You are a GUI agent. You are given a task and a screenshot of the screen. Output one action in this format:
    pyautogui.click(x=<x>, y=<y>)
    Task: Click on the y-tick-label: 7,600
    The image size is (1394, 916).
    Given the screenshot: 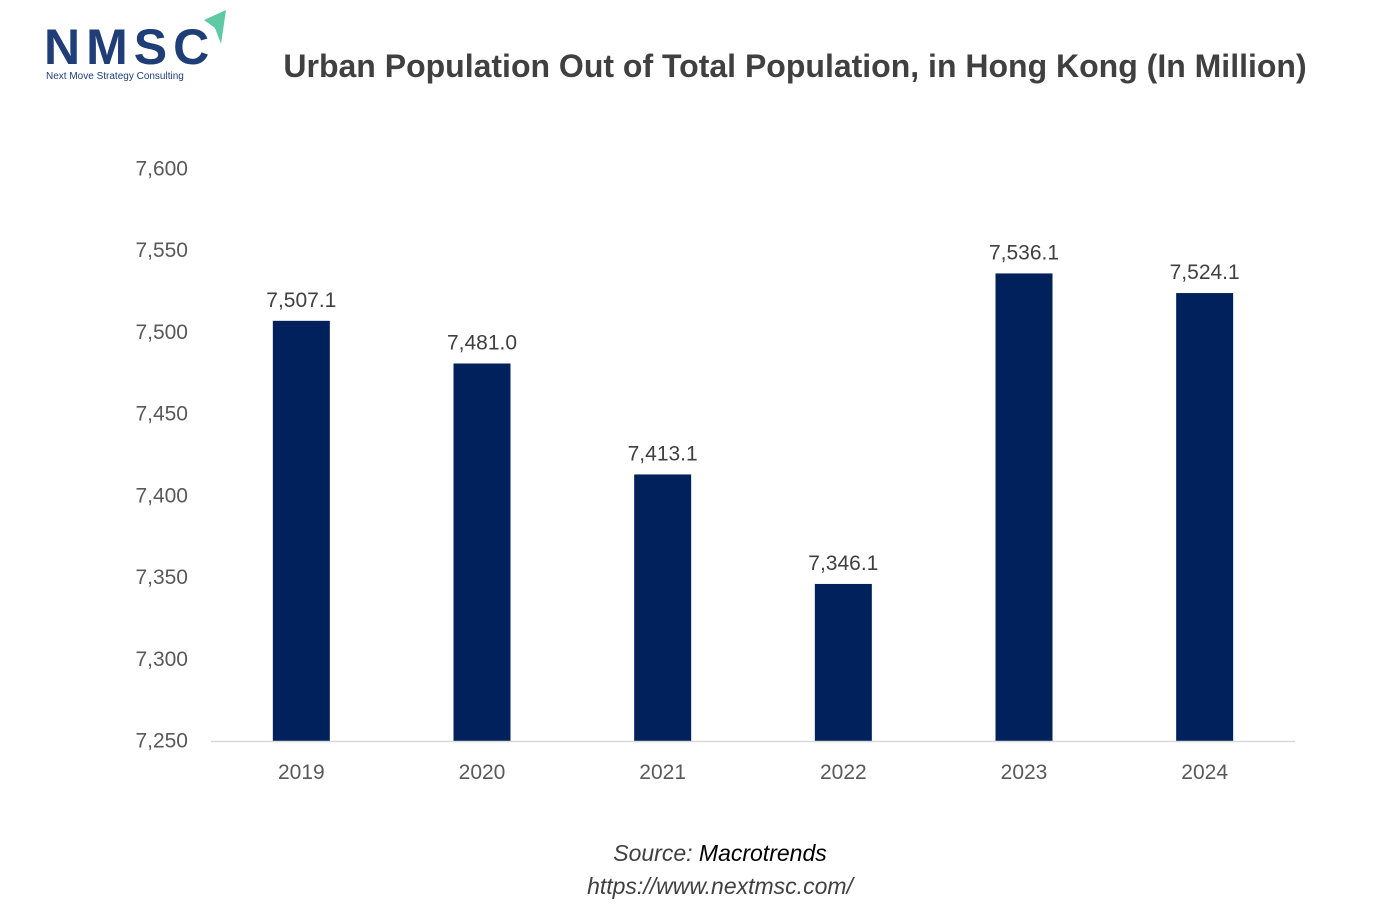 What is the action you would take?
    pyautogui.click(x=161, y=169)
    